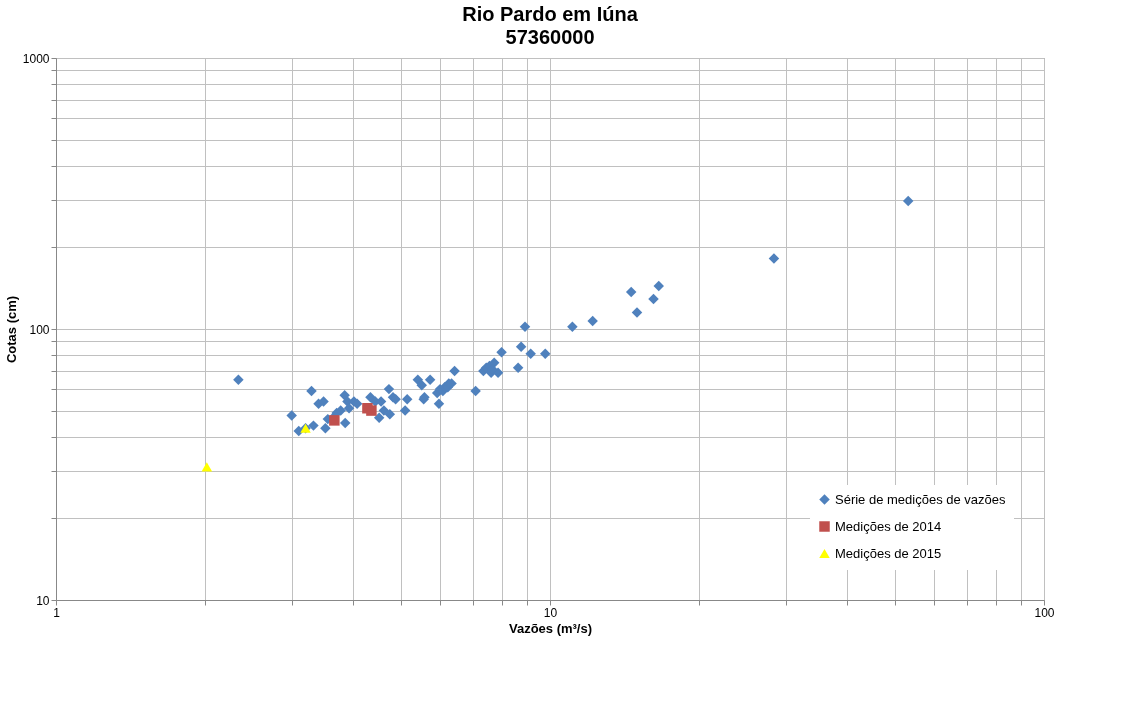 The height and width of the screenshot is (709, 1134). I want to click on y-axis-title: Cotas (cm), so click(11, 329).